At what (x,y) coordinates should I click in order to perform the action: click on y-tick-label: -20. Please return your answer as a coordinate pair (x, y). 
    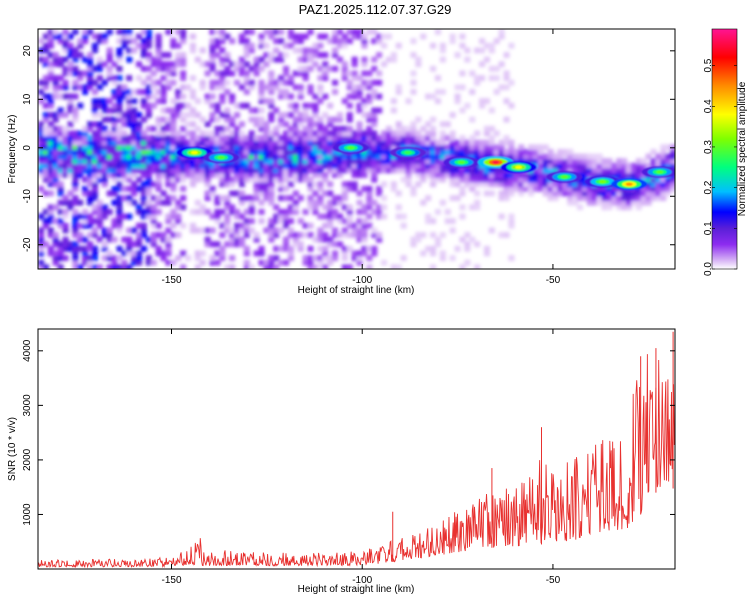
    Looking at the image, I should click on (27, 244).